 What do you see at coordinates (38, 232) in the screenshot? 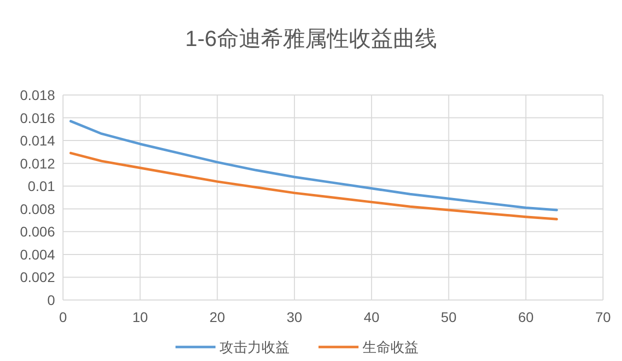
I see `y-tick-label: 0.006` at bounding box center [38, 232].